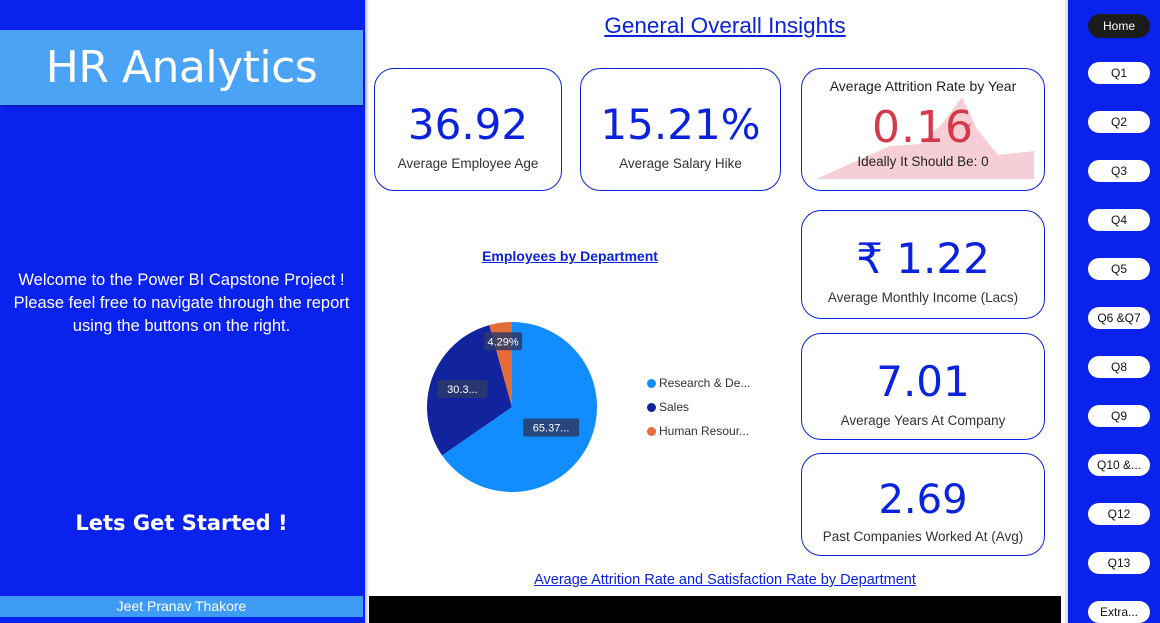 Image resolution: width=1160 pixels, height=623 pixels. Describe the element at coordinates (715, 609) in the screenshot. I see `chart-placeholder-bar` at that location.